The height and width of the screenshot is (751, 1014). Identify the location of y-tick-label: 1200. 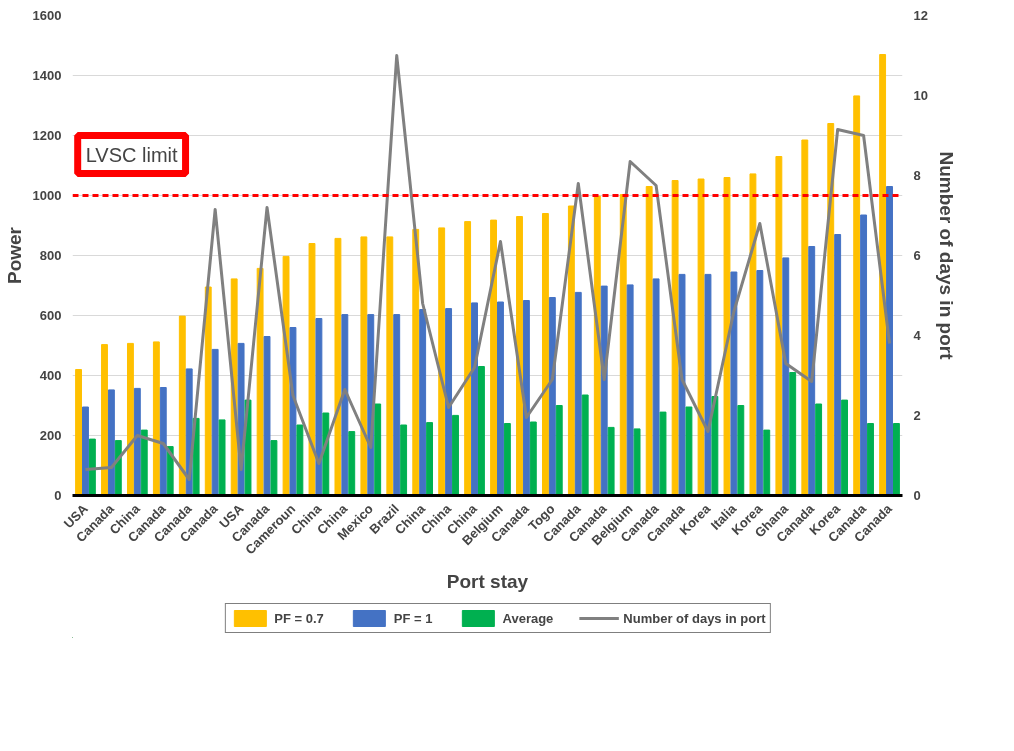
(47, 135).